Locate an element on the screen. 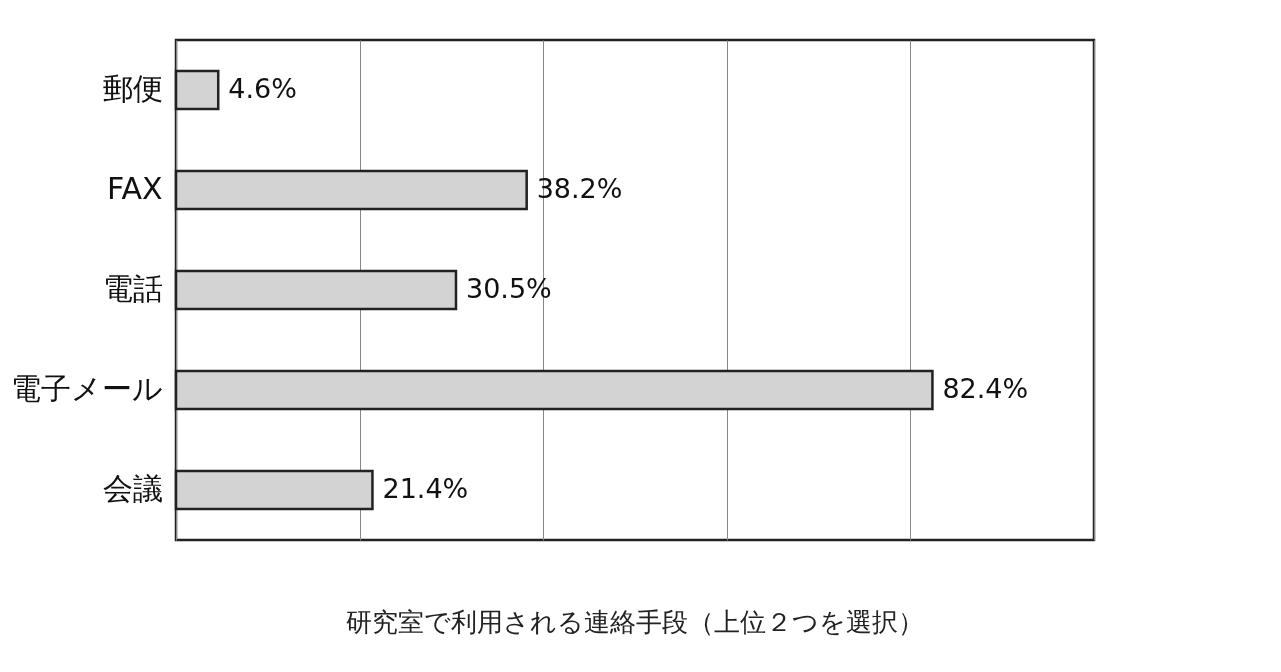 This screenshot has height=672, width=1281. text: 研究室で利用される連絡手段（上位２つを選択） is located at coordinates (635, 622).